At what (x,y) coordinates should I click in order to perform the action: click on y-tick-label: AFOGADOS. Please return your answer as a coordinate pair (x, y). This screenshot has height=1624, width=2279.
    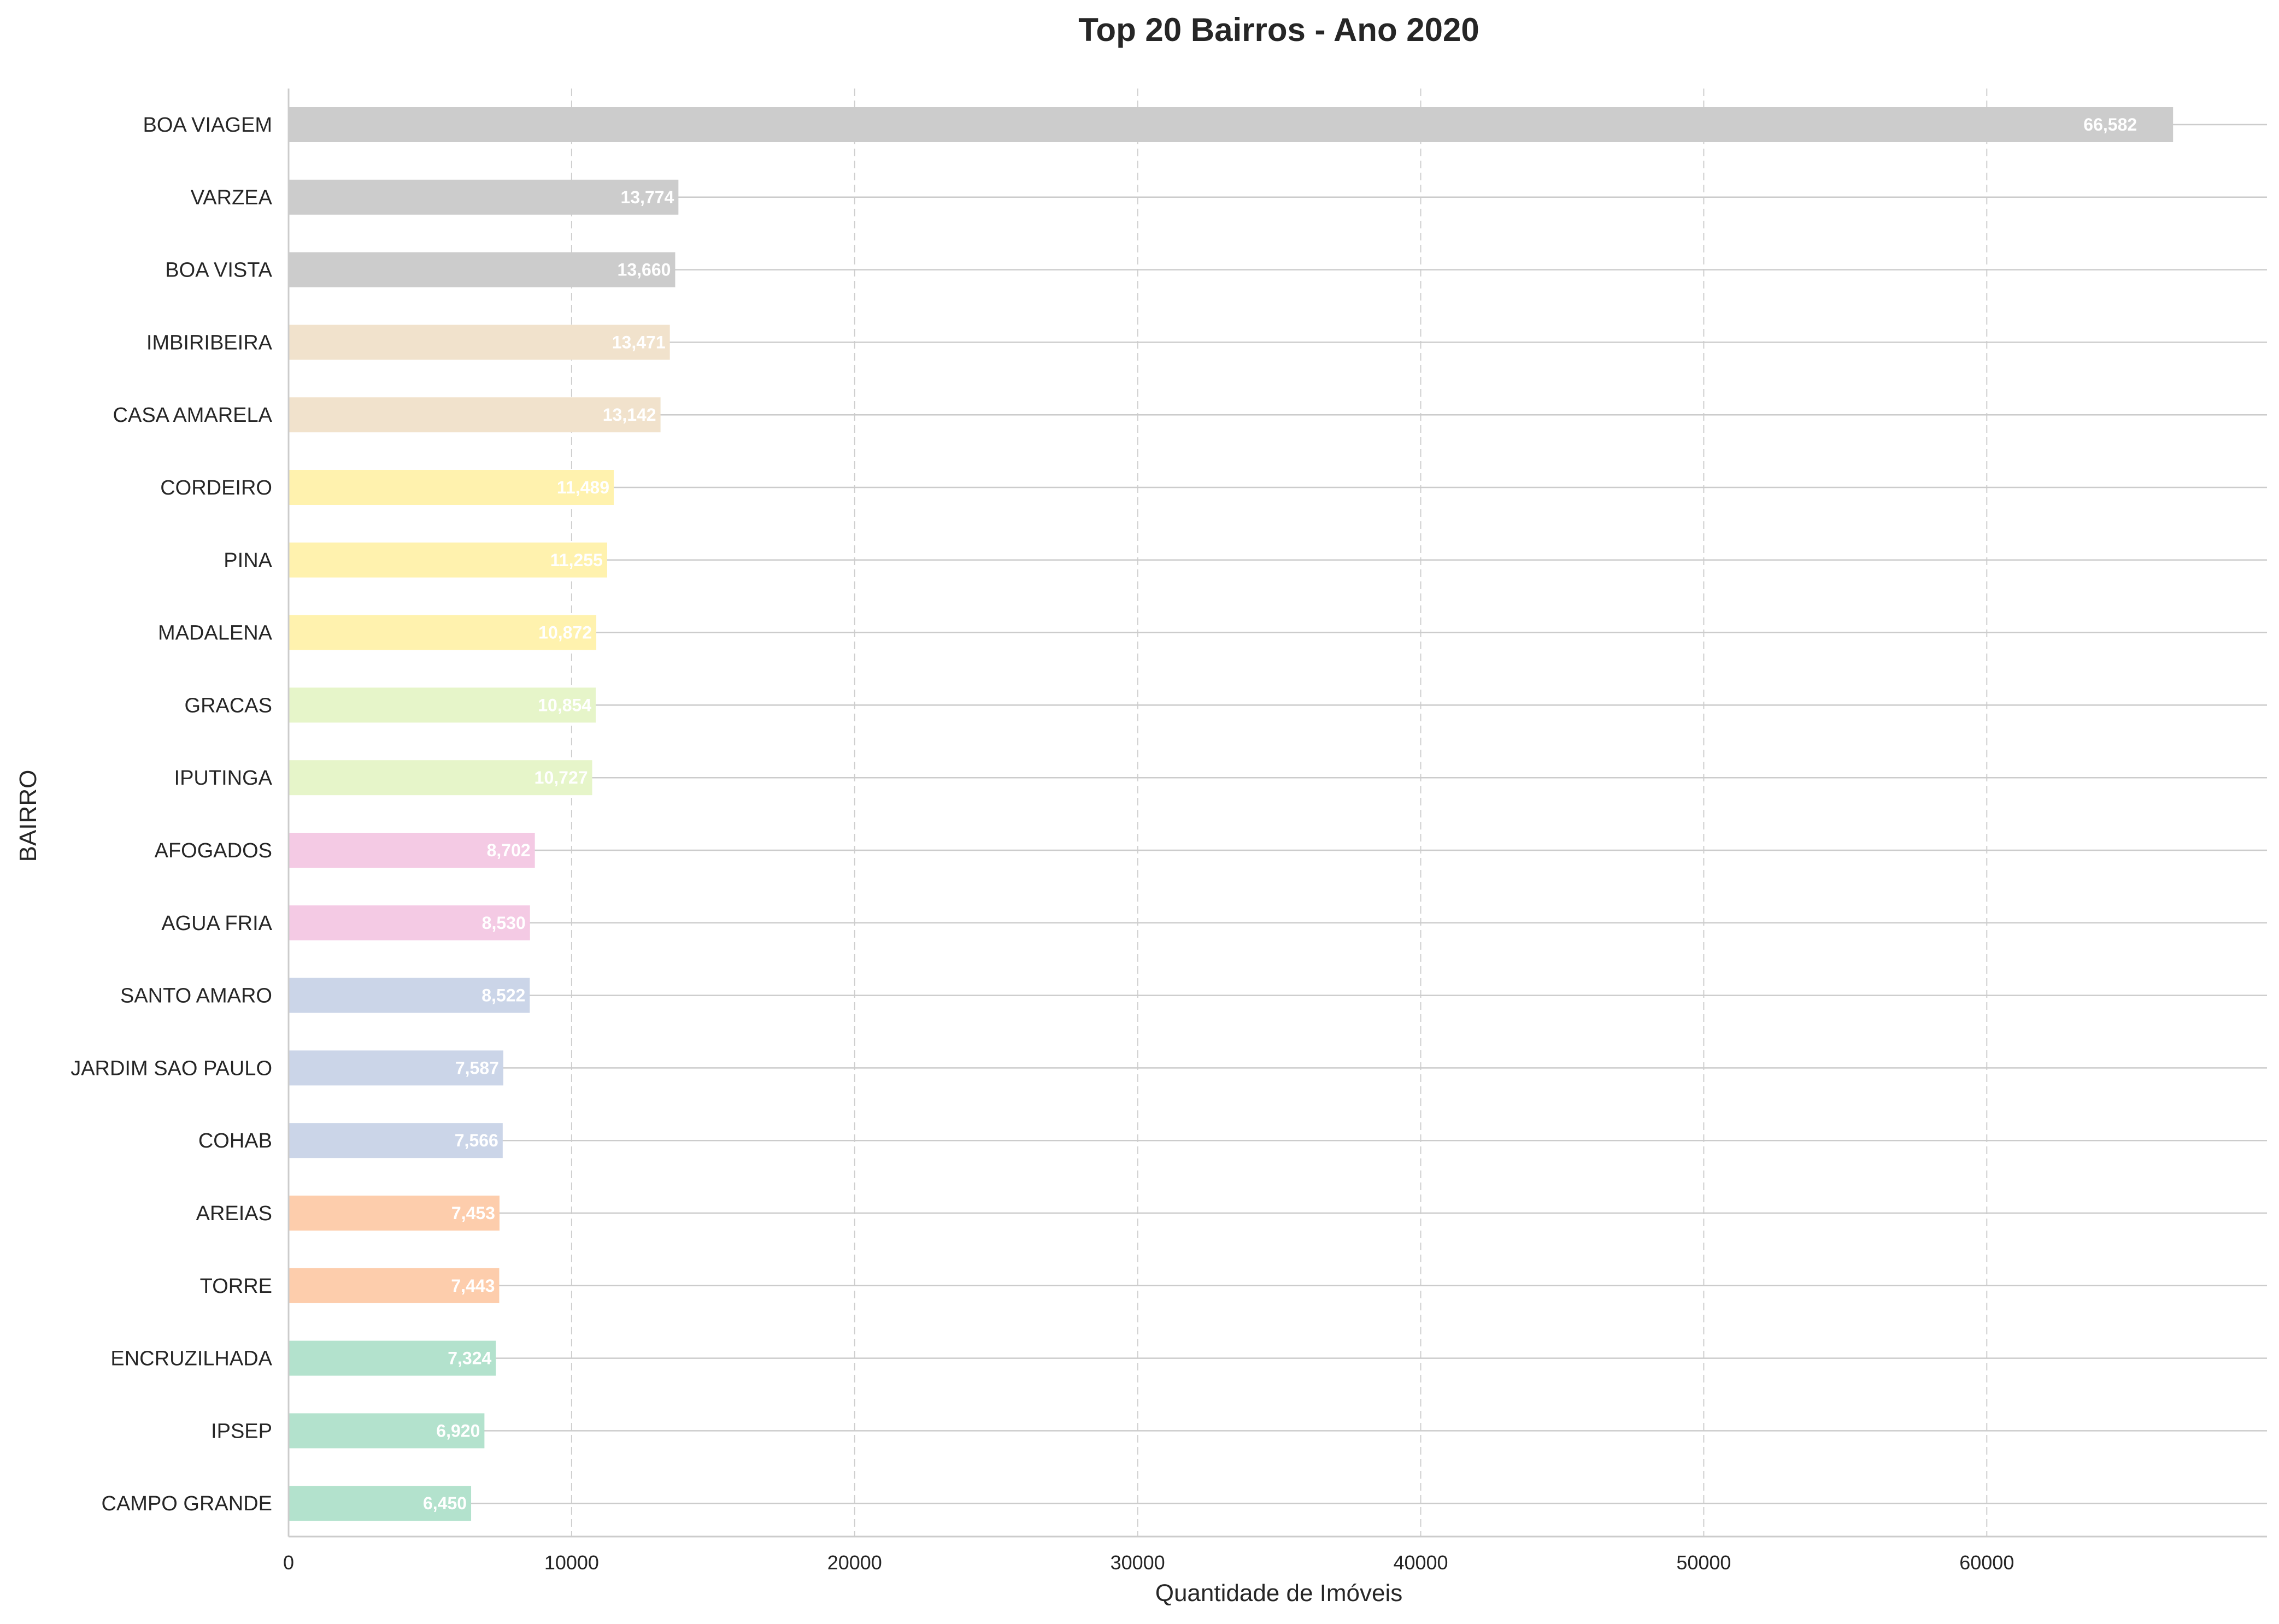
    Looking at the image, I should click on (214, 850).